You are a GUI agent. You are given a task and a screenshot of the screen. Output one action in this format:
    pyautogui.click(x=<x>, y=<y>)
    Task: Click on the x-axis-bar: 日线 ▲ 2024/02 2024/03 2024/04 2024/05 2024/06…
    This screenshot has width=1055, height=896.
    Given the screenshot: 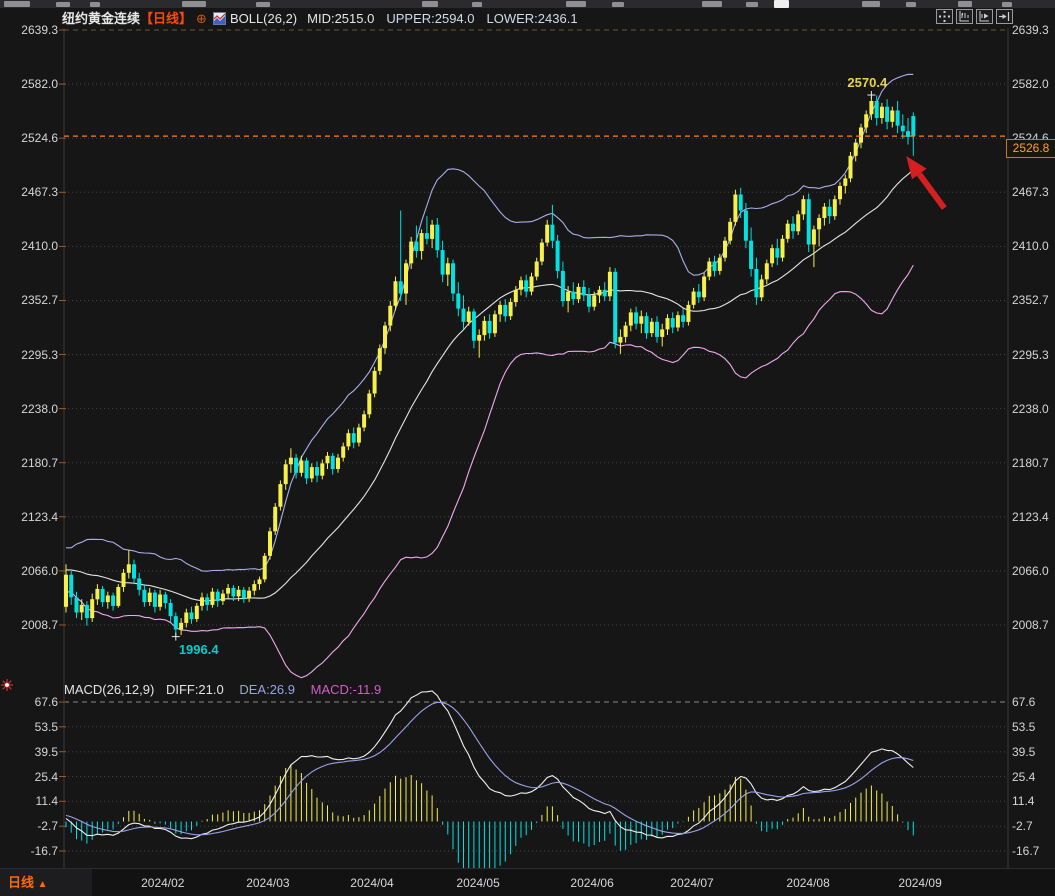 What is the action you would take?
    pyautogui.click(x=527, y=882)
    